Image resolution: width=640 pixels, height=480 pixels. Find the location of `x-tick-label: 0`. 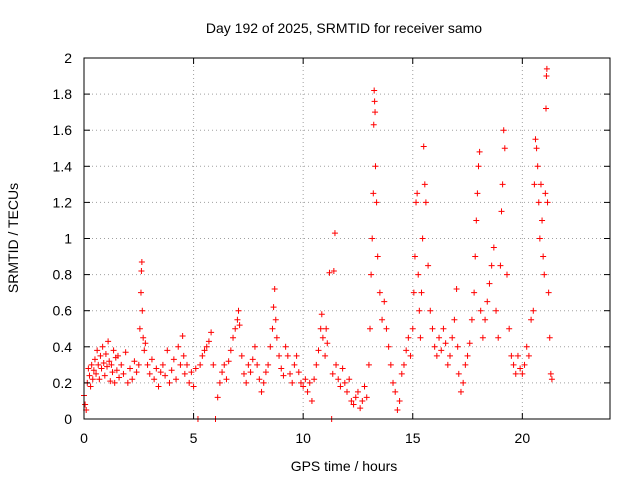

x-tick-label: 0 is located at coordinates (84, 438).